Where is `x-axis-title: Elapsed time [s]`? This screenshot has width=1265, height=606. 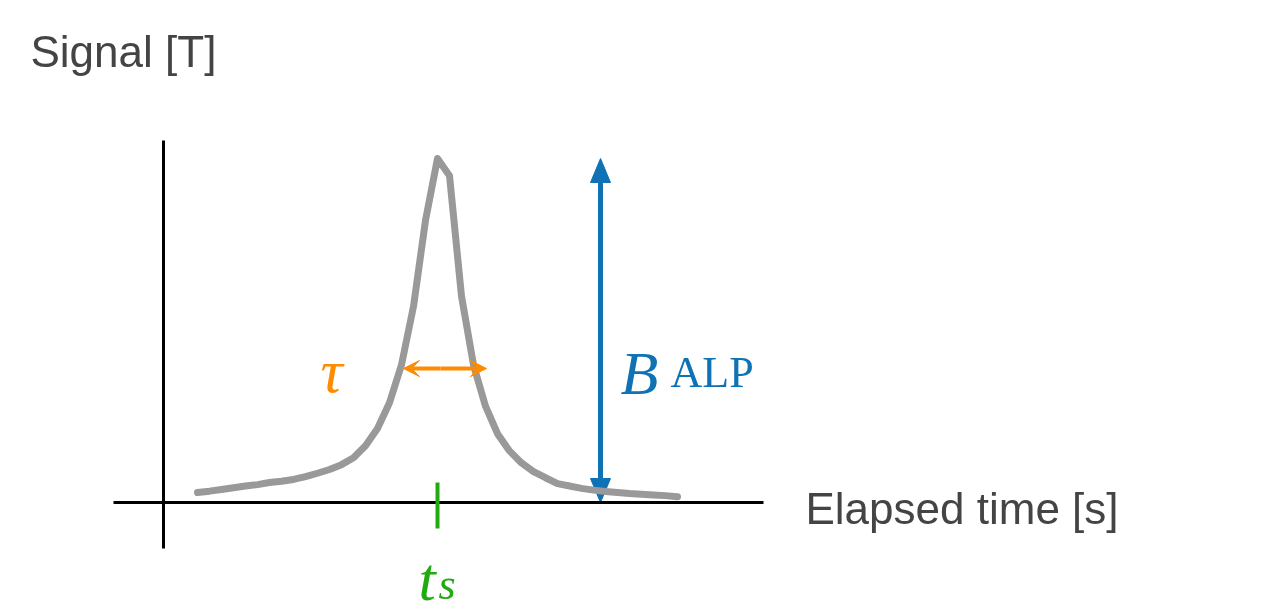
x-axis-title: Elapsed time [s] is located at coordinates (962, 508).